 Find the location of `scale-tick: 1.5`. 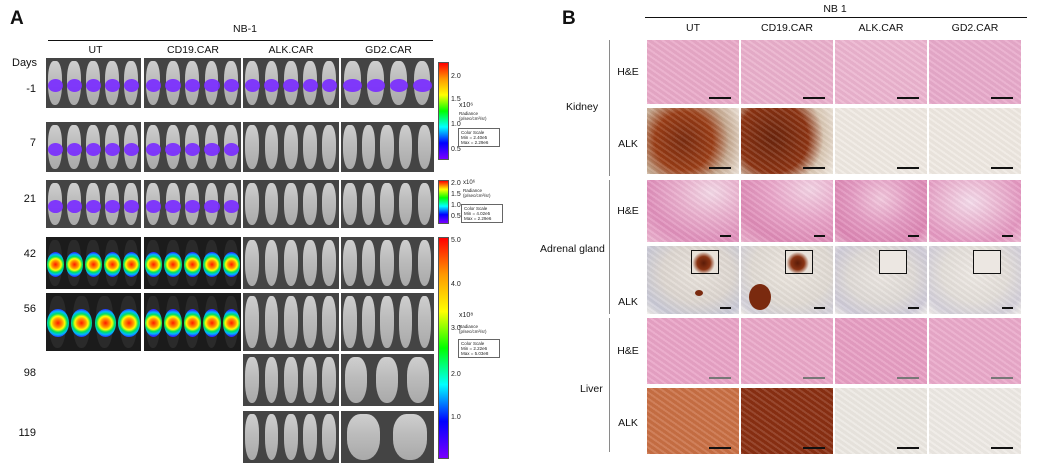

scale-tick: 1.5 is located at coordinates (456, 99).